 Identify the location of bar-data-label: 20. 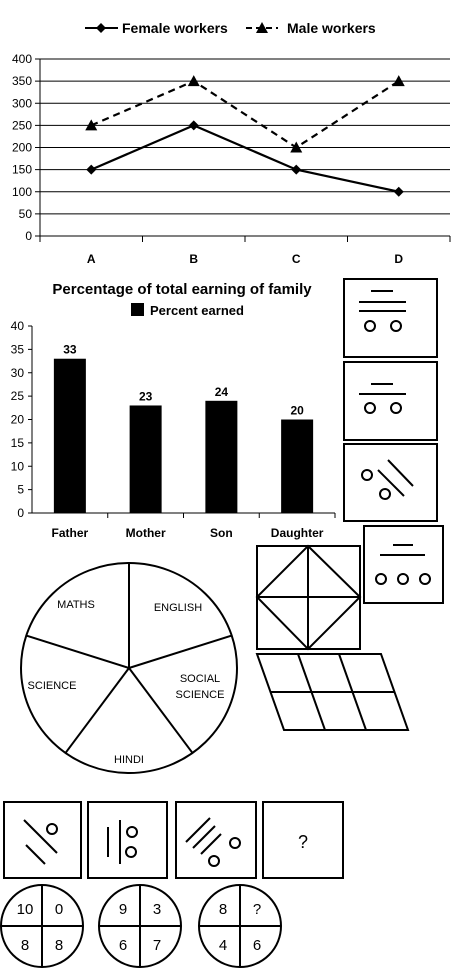
(297, 411).